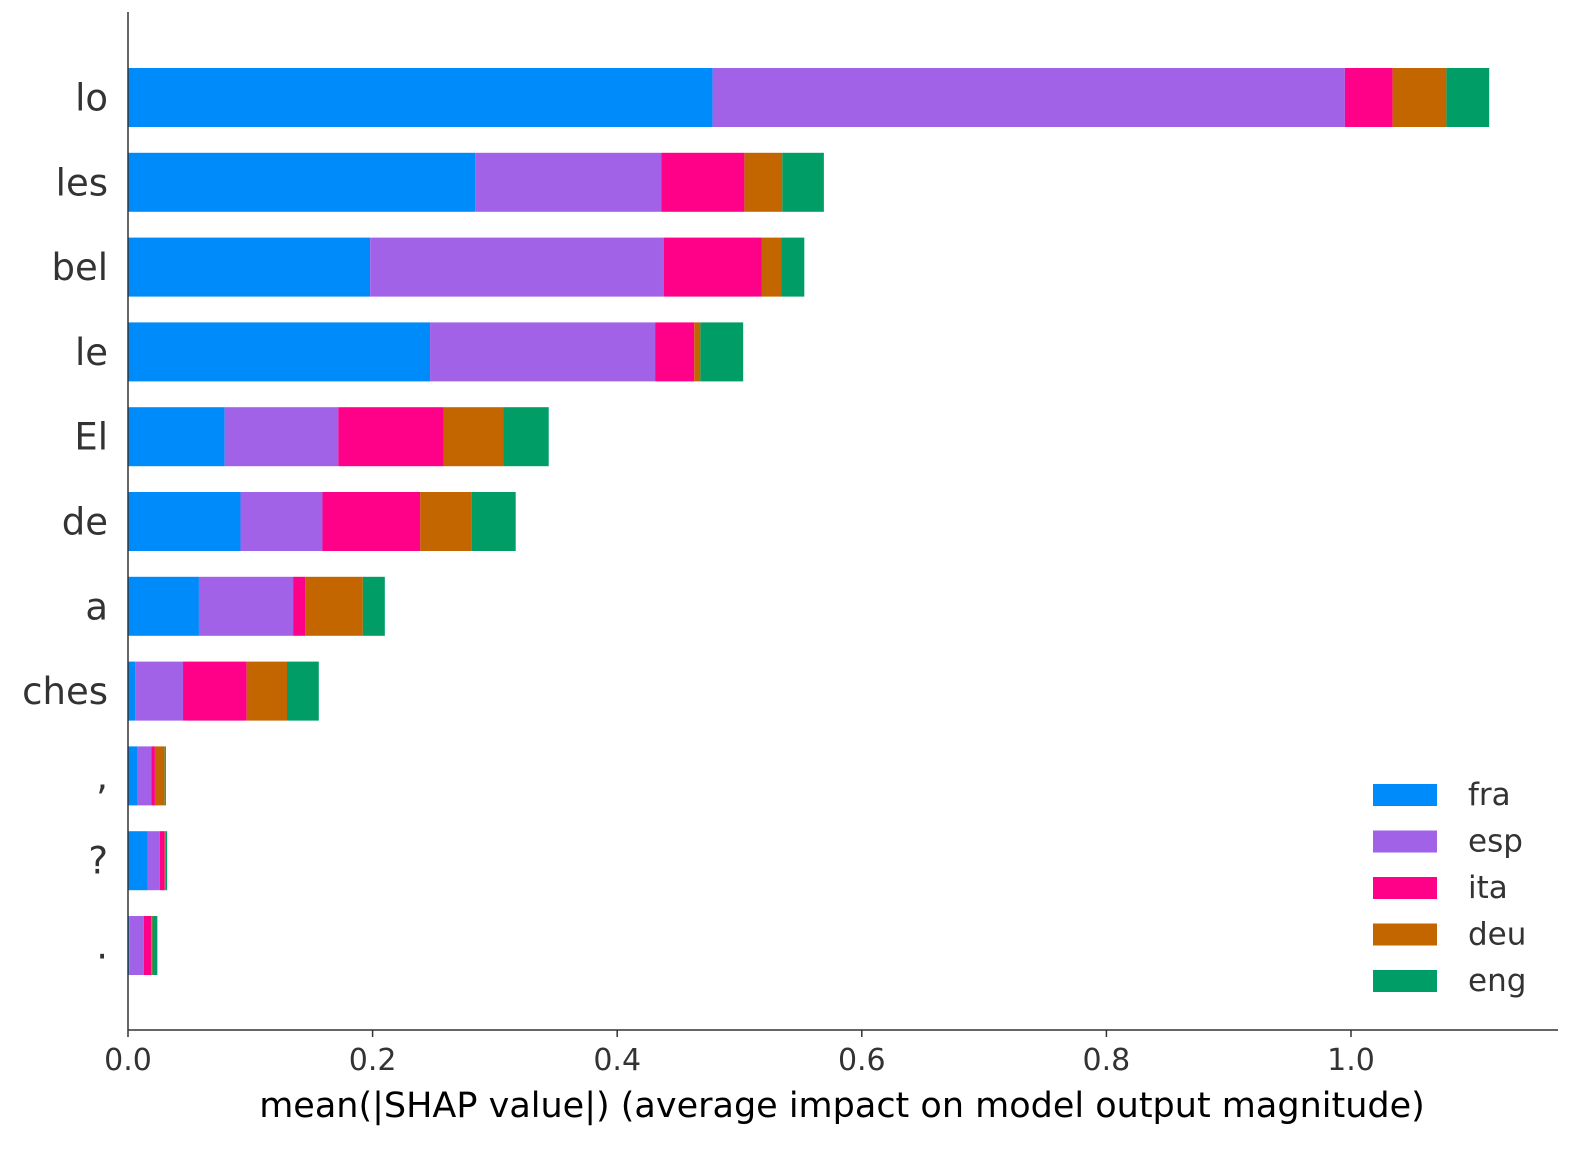 This screenshot has height=1164, width=1576. Describe the element at coordinates (82, 182) in the screenshot. I see `y-tick-label: les` at that location.